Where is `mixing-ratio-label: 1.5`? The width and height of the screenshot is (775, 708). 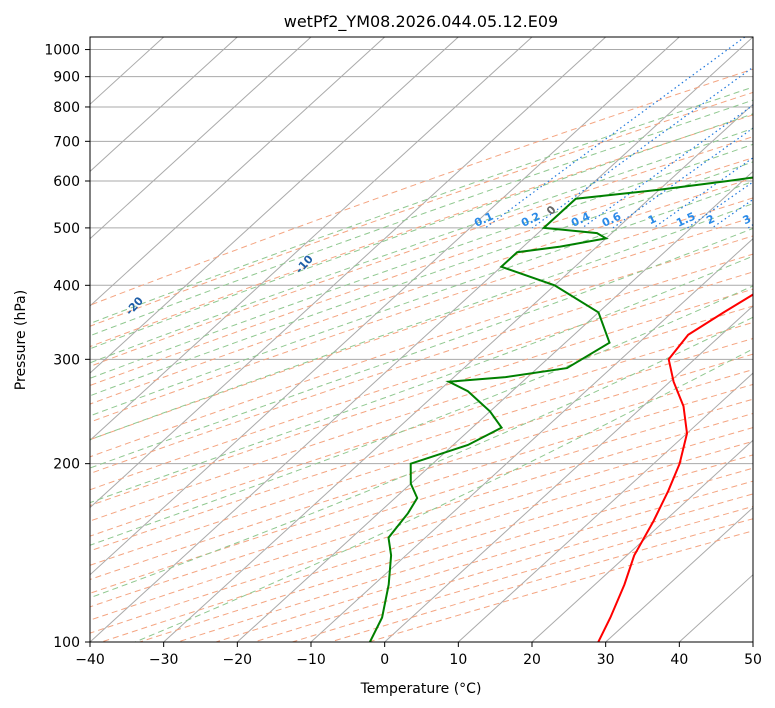
mixing-ratio-label: 1.5 is located at coordinates (685, 220).